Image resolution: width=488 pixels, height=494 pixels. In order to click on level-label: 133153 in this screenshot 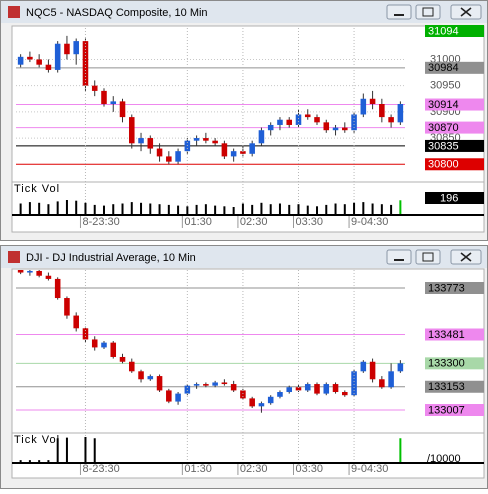, I will do `click(446, 387)`.